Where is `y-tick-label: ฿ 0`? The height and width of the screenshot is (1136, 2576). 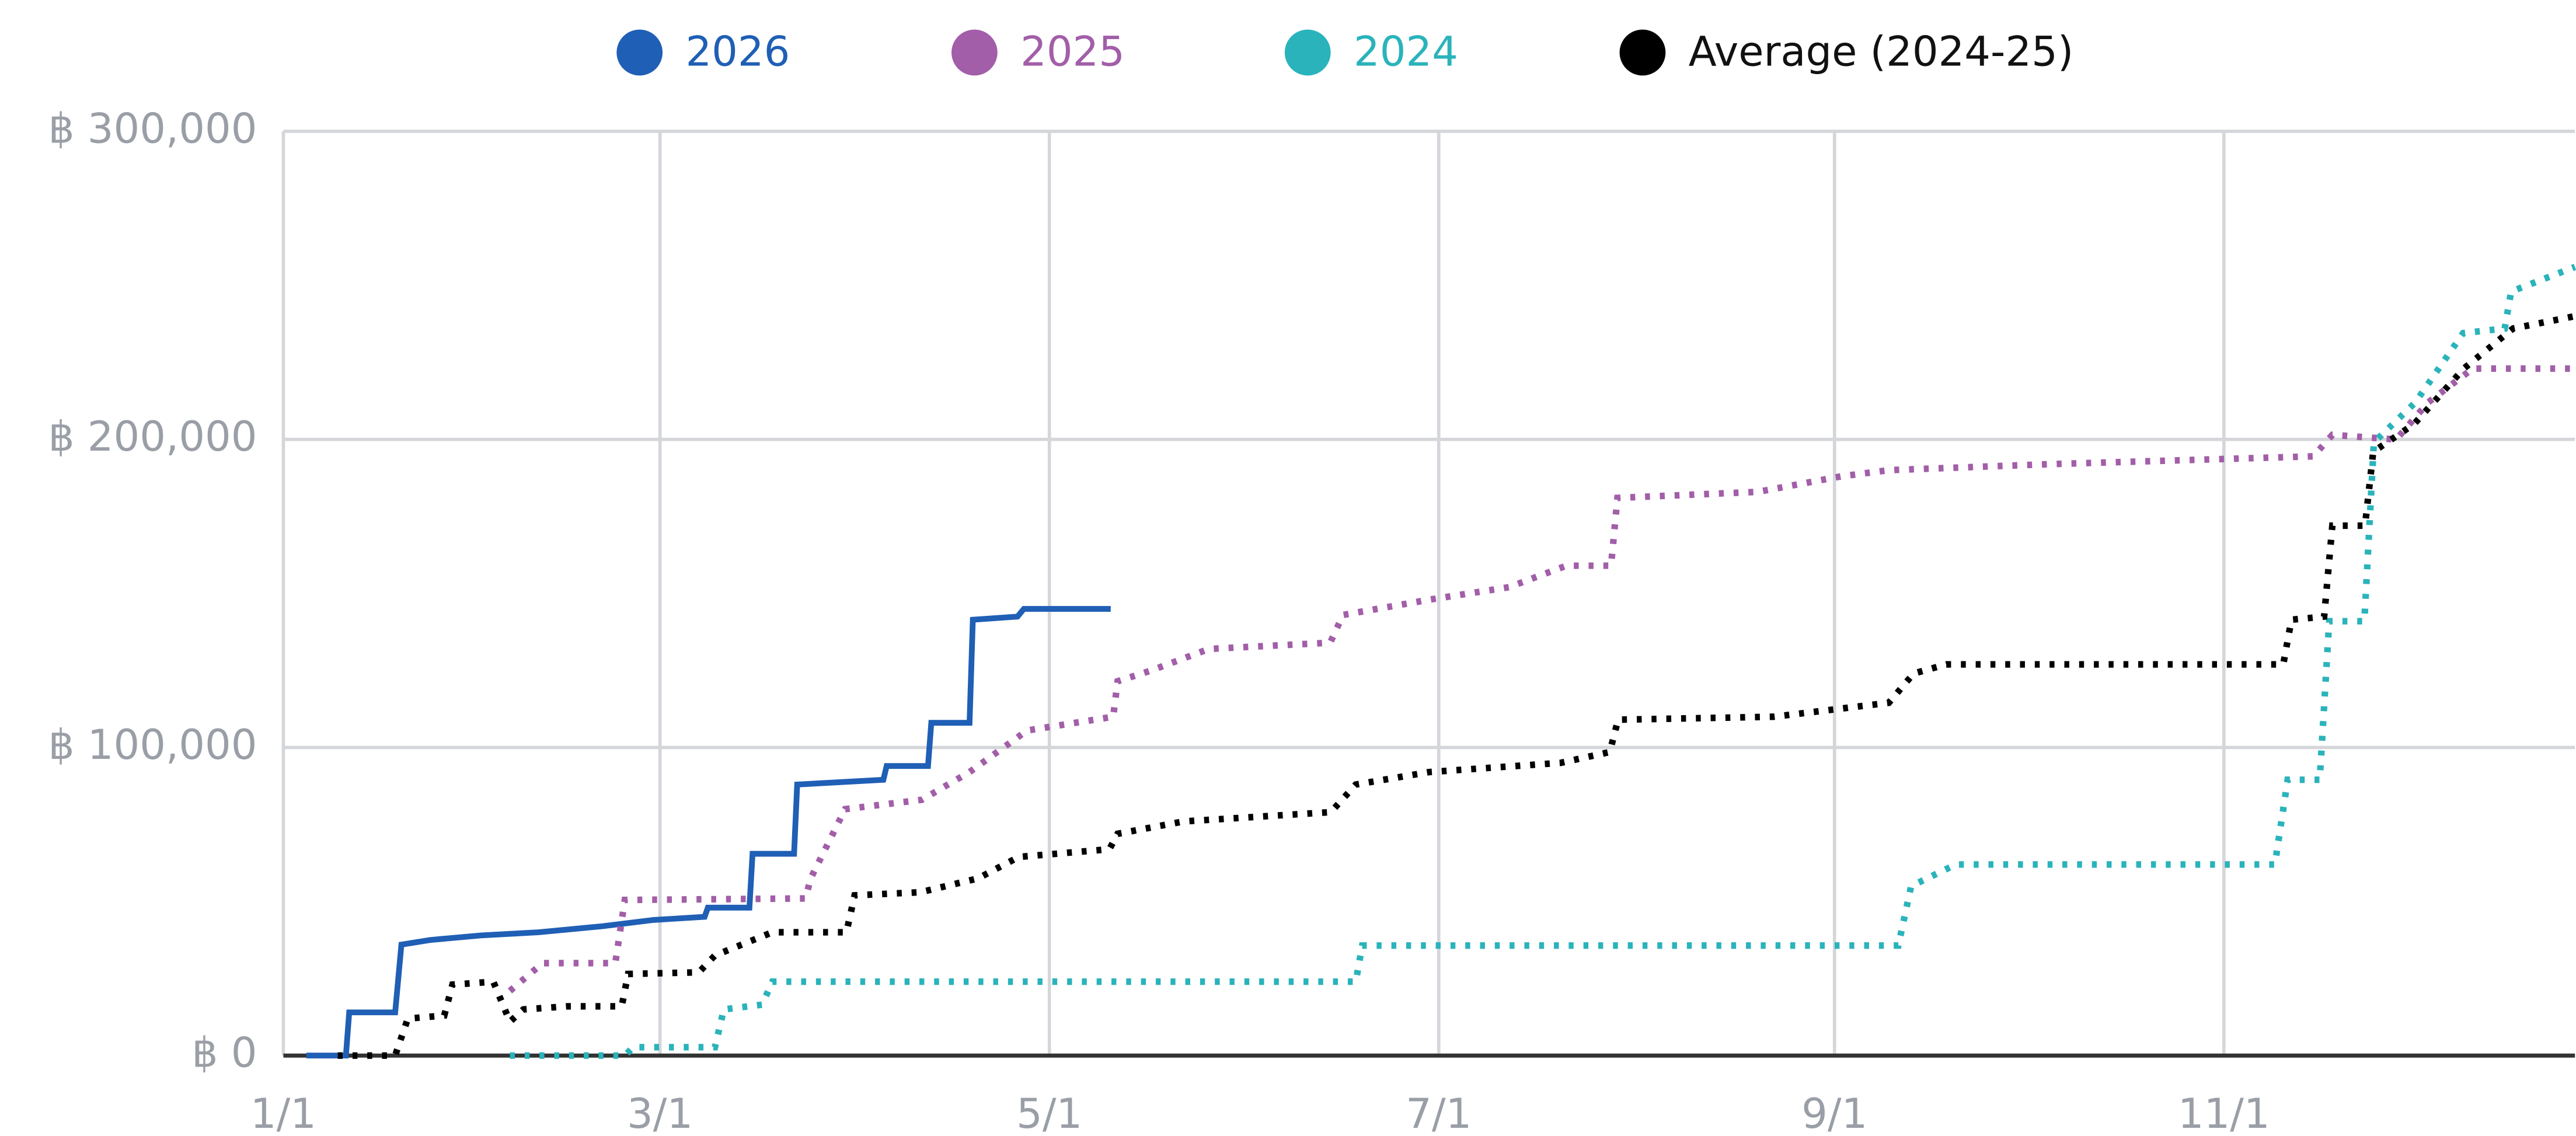
y-tick-label: ฿ 0 is located at coordinates (225, 1053).